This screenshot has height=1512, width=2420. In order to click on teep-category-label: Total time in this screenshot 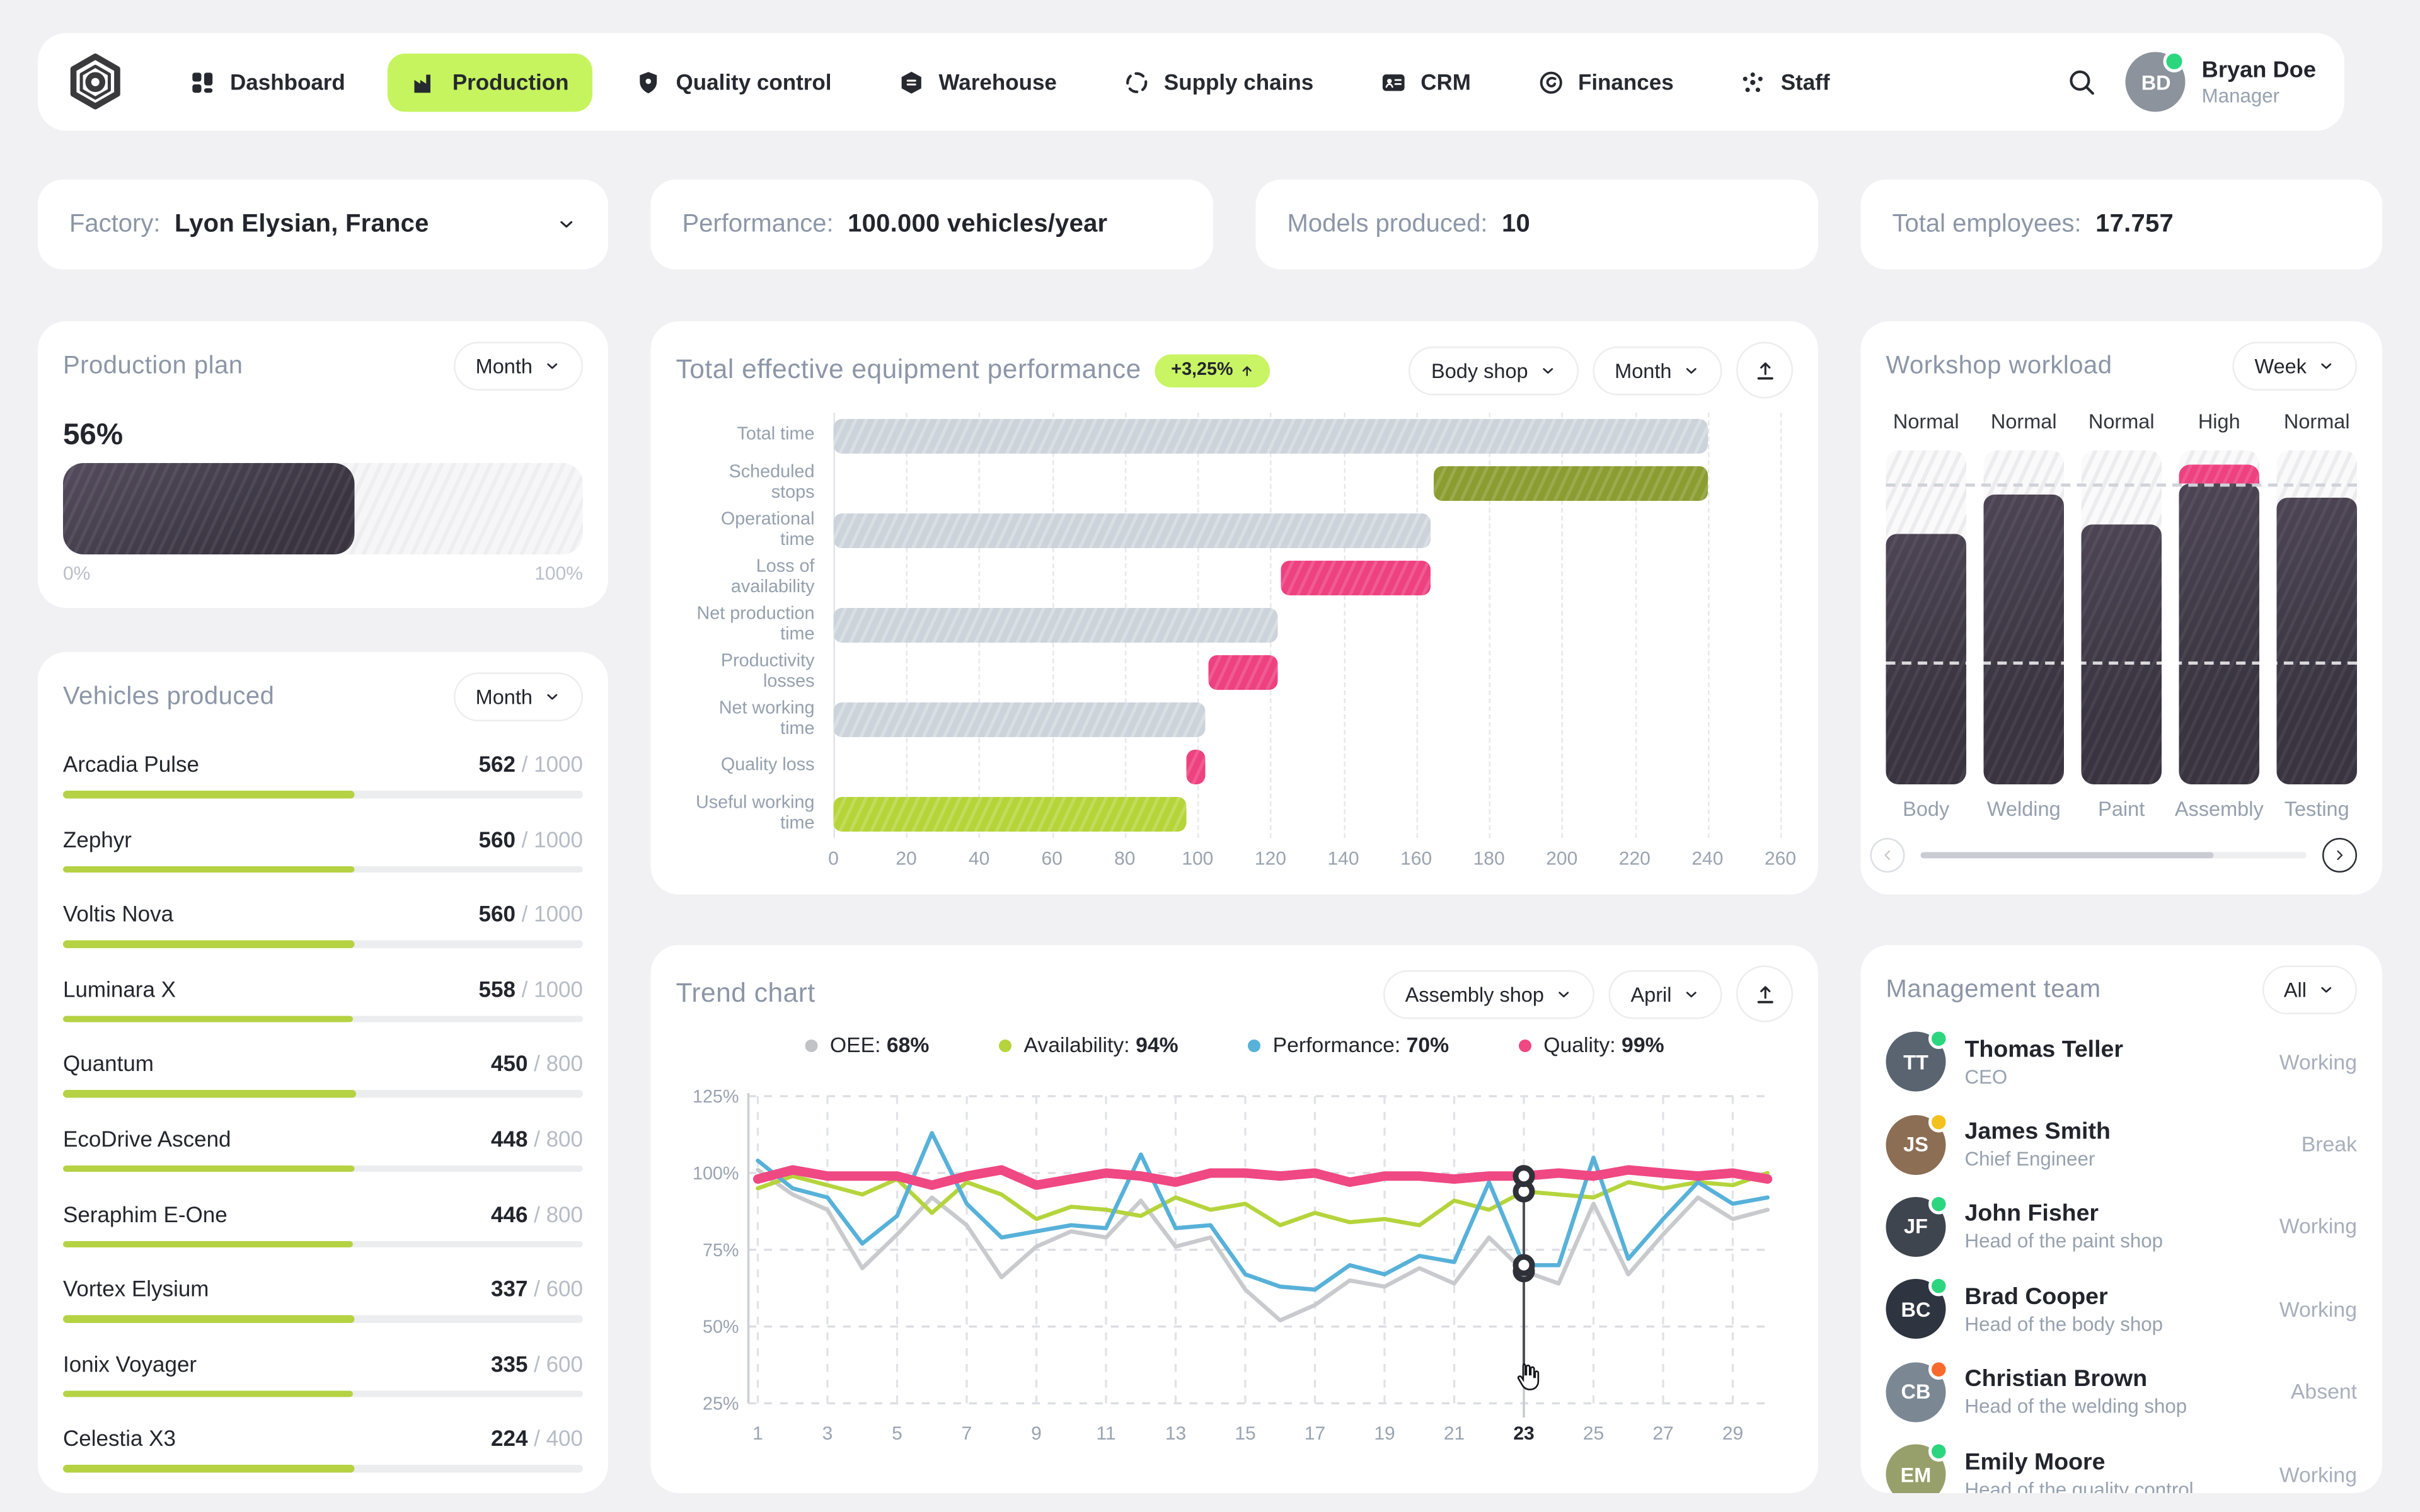, I will do `click(776, 435)`.